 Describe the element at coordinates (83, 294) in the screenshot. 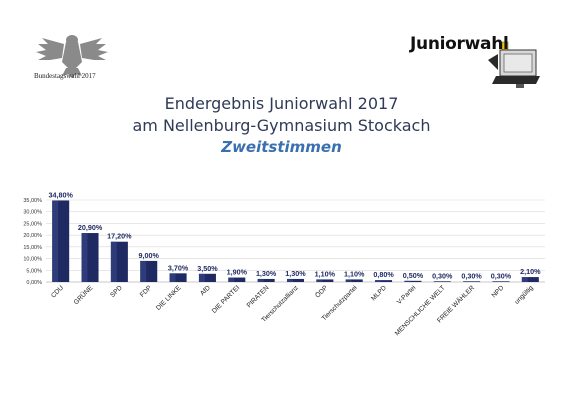

I see `category-label: GRÜNE` at that location.